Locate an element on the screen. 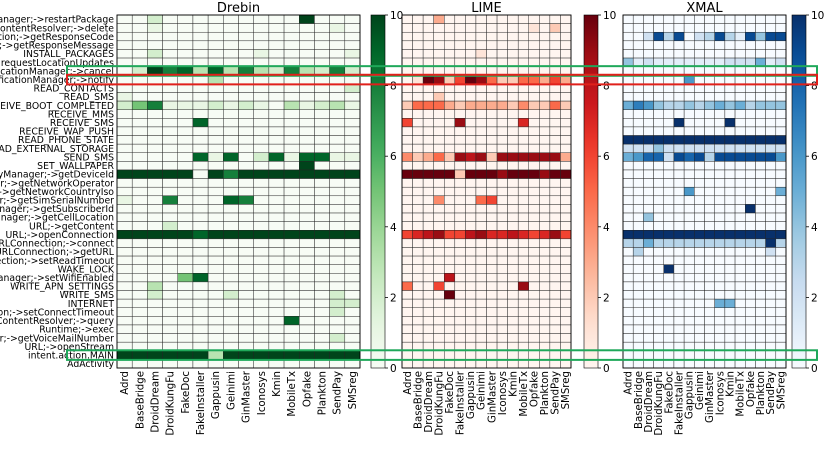 The width and height of the screenshot is (831, 452). lime-colorbar-gradient is located at coordinates (591, 191).